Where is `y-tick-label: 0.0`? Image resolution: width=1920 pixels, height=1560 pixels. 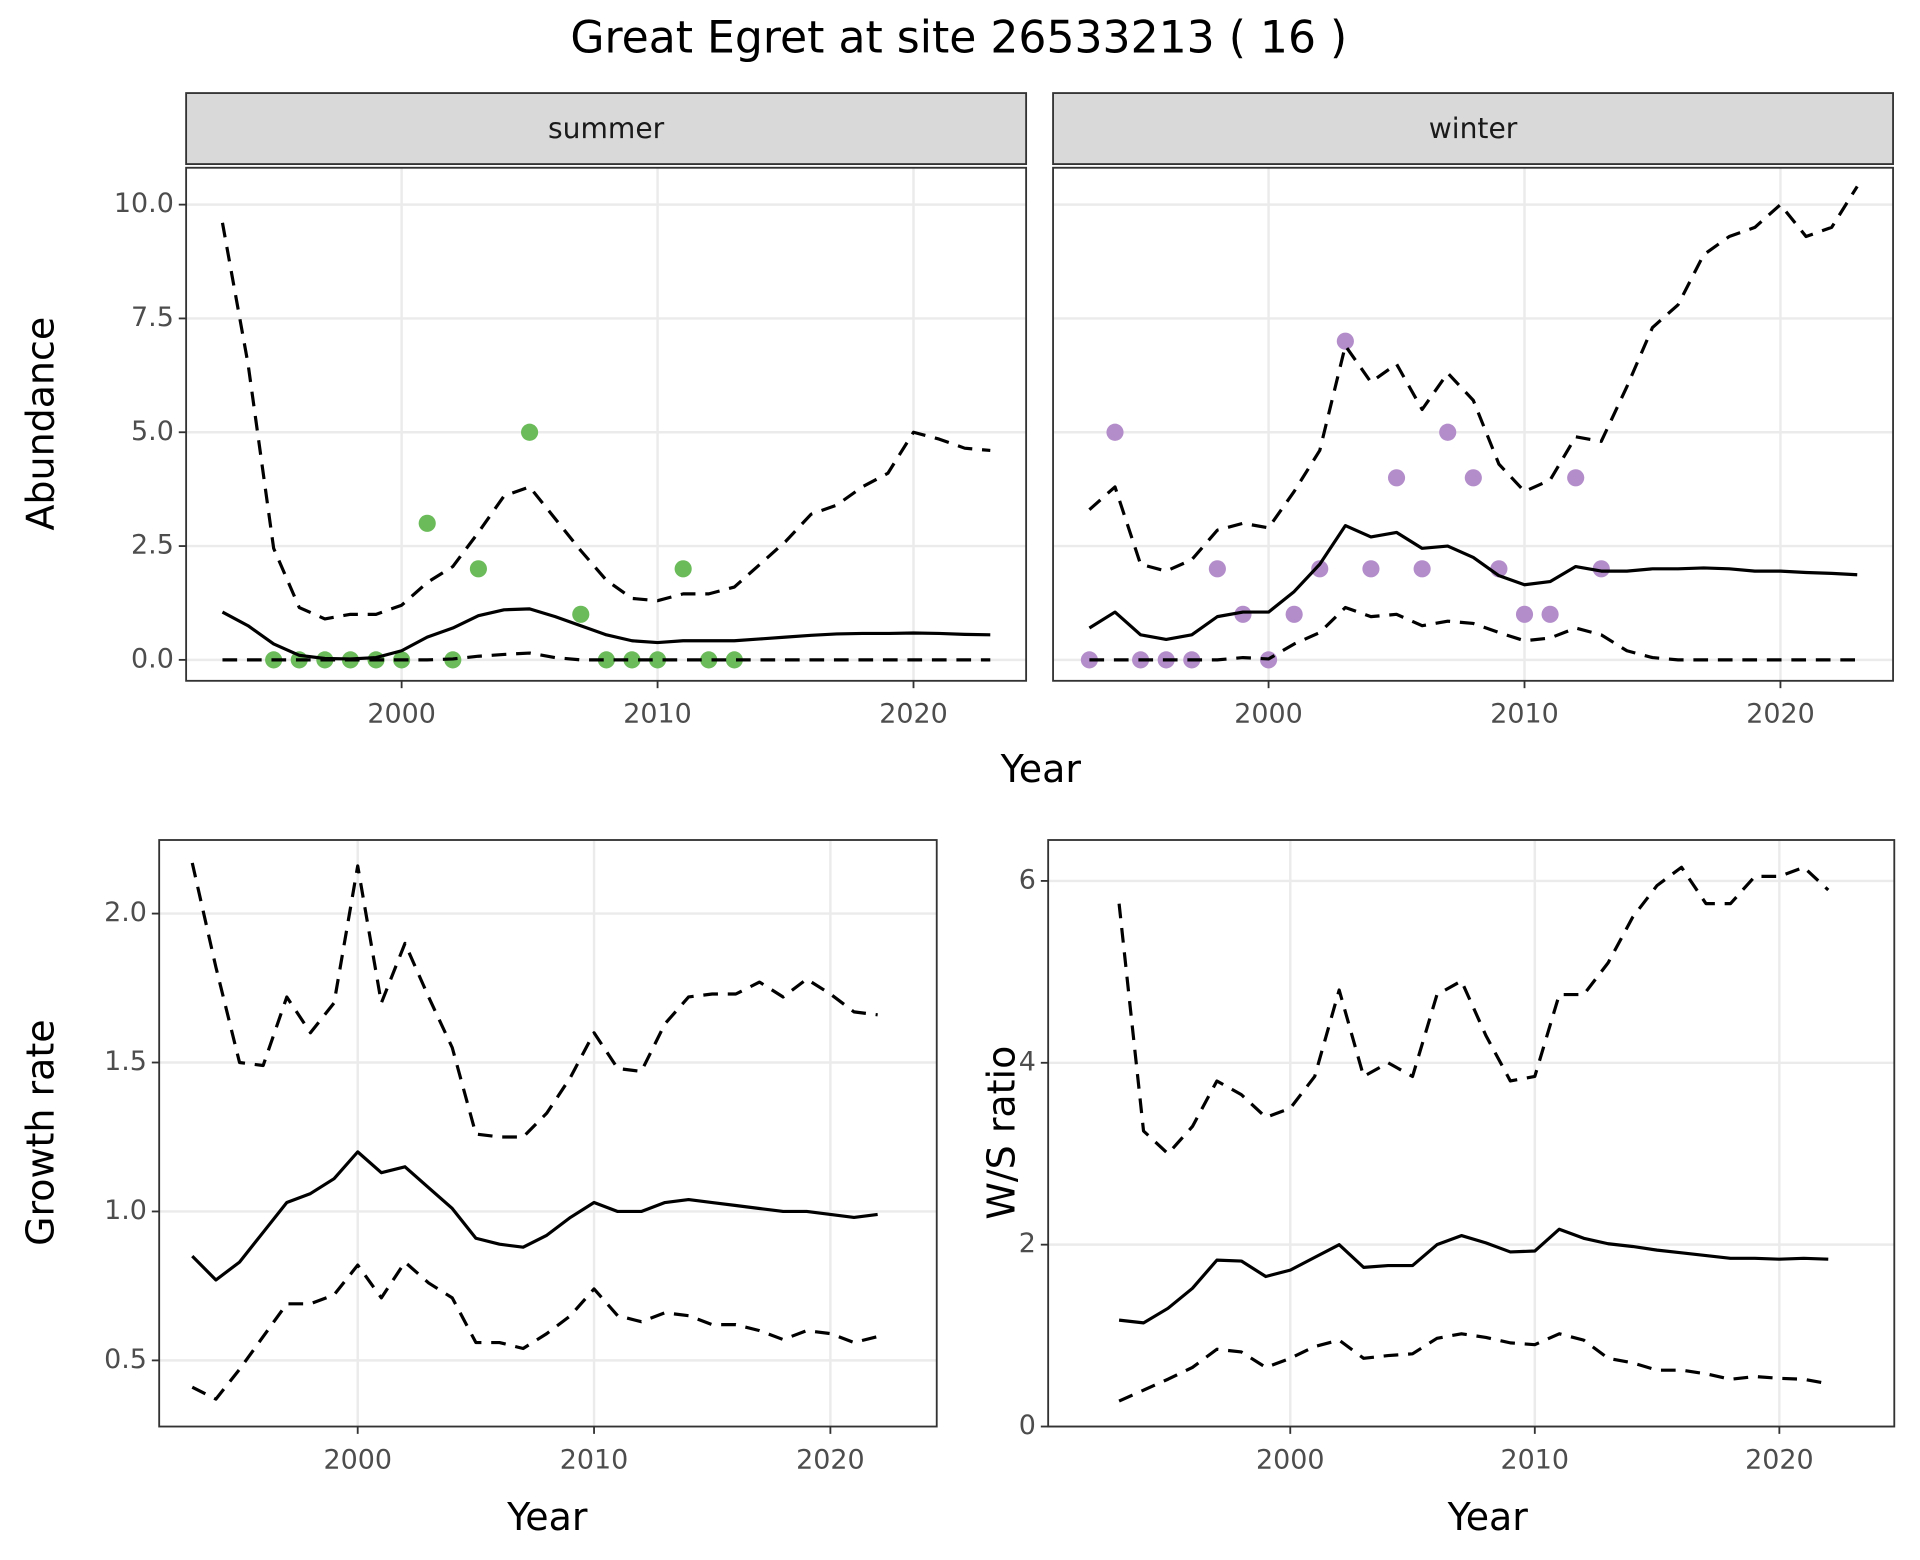 y-tick-label: 0.0 is located at coordinates (152, 658).